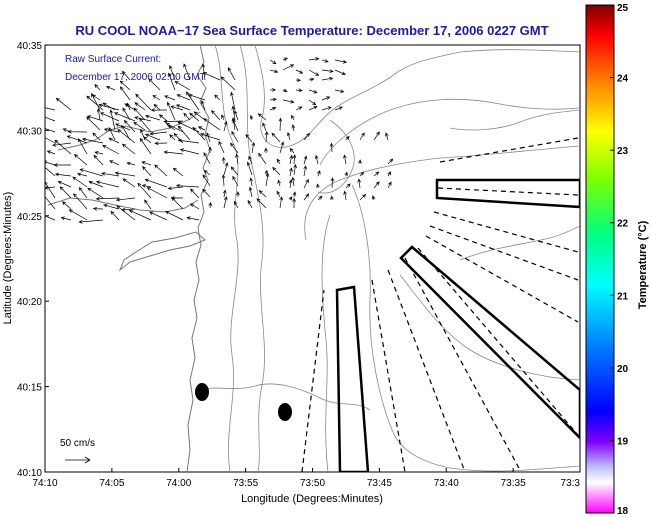  I want to click on x-tick-label: 74:10, so click(44, 483).